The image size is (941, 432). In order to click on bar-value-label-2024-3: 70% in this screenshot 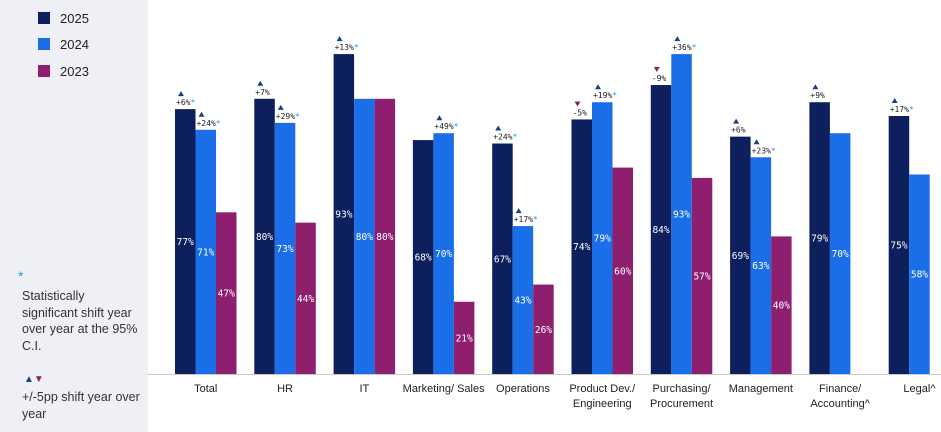, I will do `click(443, 254)`.